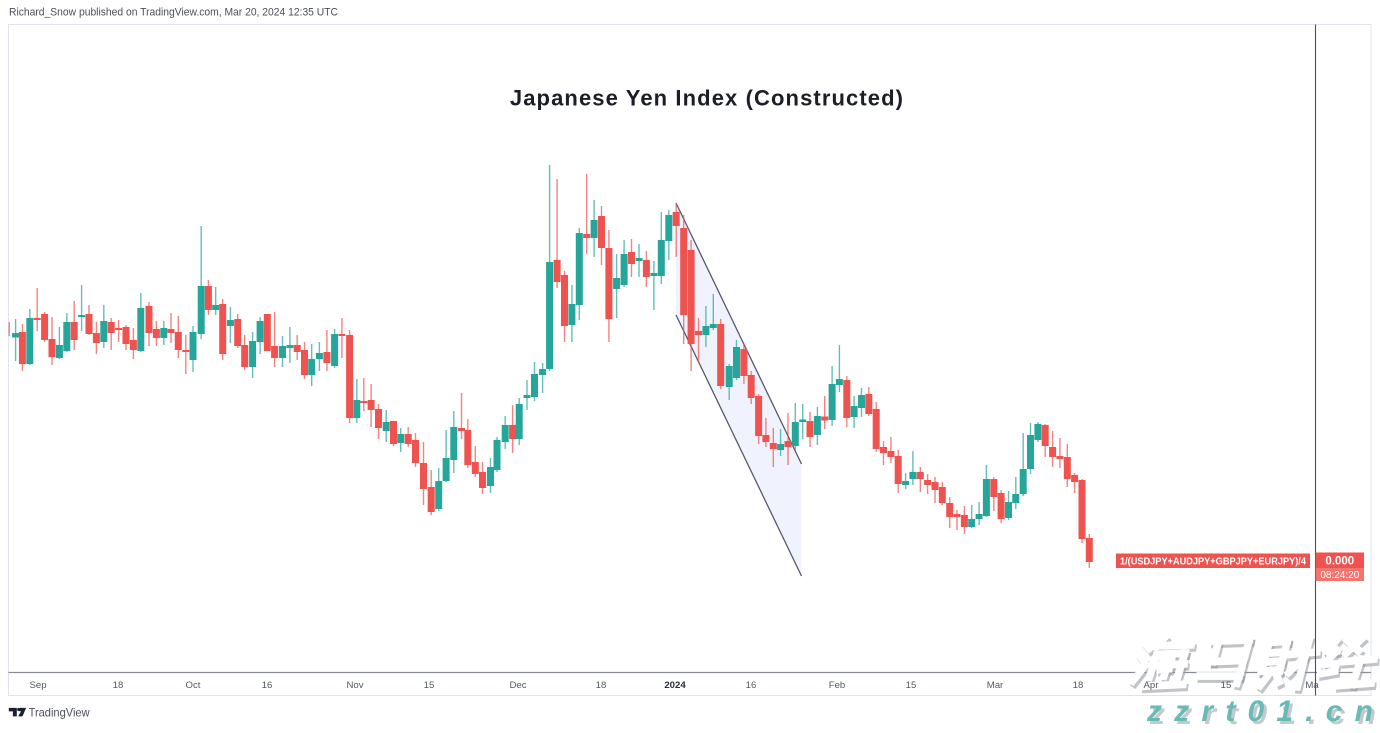  What do you see at coordinates (1213, 562) in the screenshot?
I see `svg-text:1/(USDJPY+AUDJPY+GBPJPY+EURJPY: 1/(USDJPY+AUDJPY+GBPJPY+EURJPY)/4` at bounding box center [1213, 562].